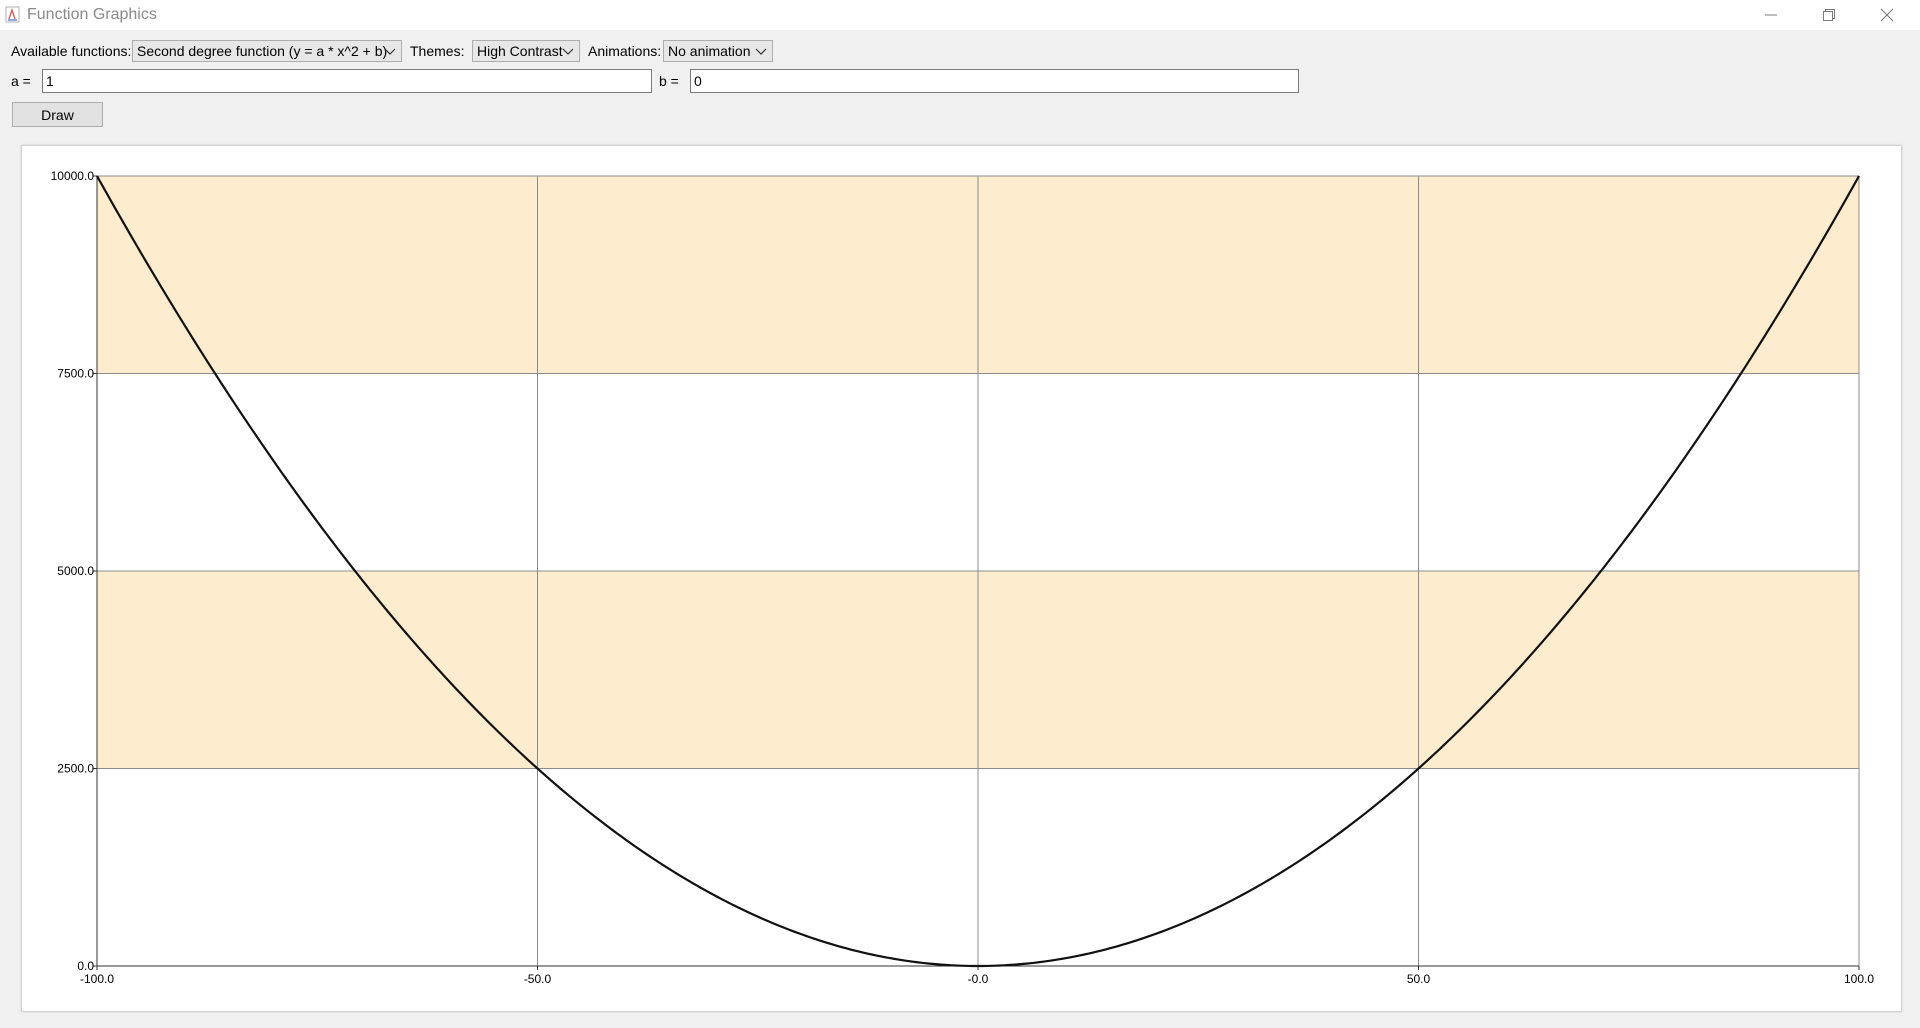 This screenshot has height=1028, width=1920. What do you see at coordinates (97, 979) in the screenshot?
I see `x-tick-label: -100.0` at bounding box center [97, 979].